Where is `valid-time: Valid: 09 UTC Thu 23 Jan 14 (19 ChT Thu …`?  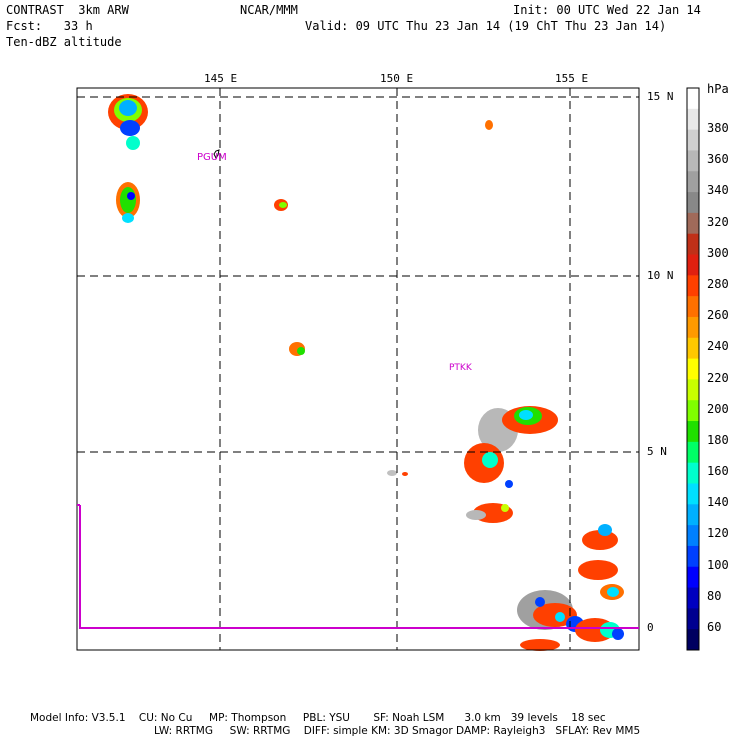 valid-time: Valid: 09 UTC Thu 23 Jan 14 (19 ChT Thu … is located at coordinates (486, 26).